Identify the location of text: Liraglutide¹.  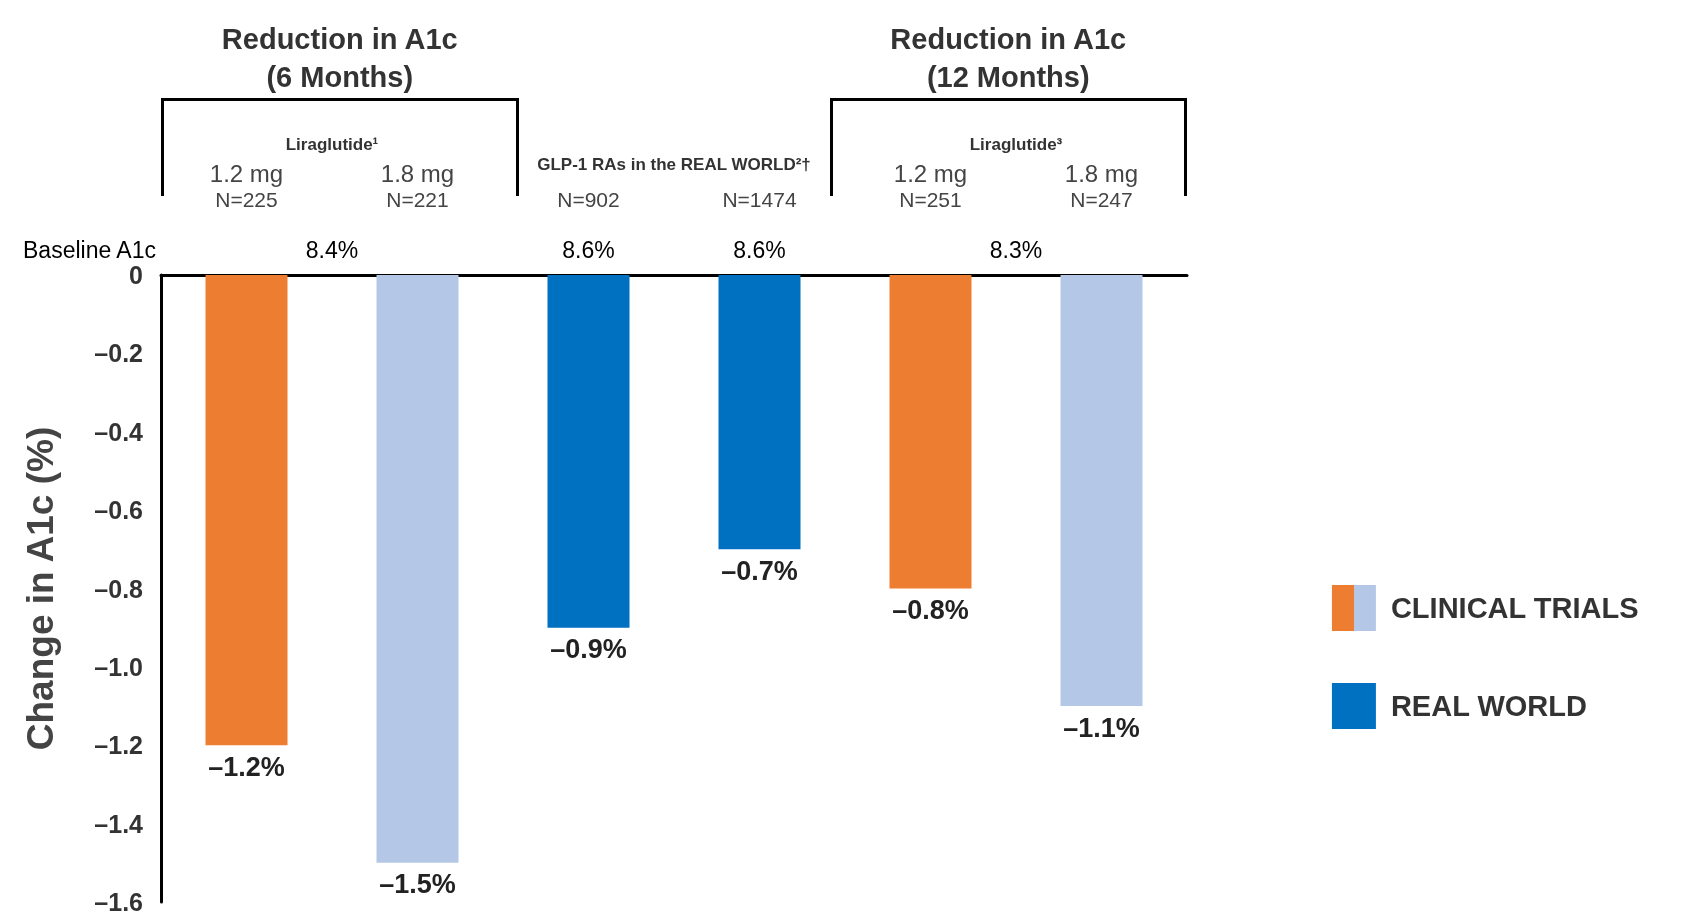
(332, 144).